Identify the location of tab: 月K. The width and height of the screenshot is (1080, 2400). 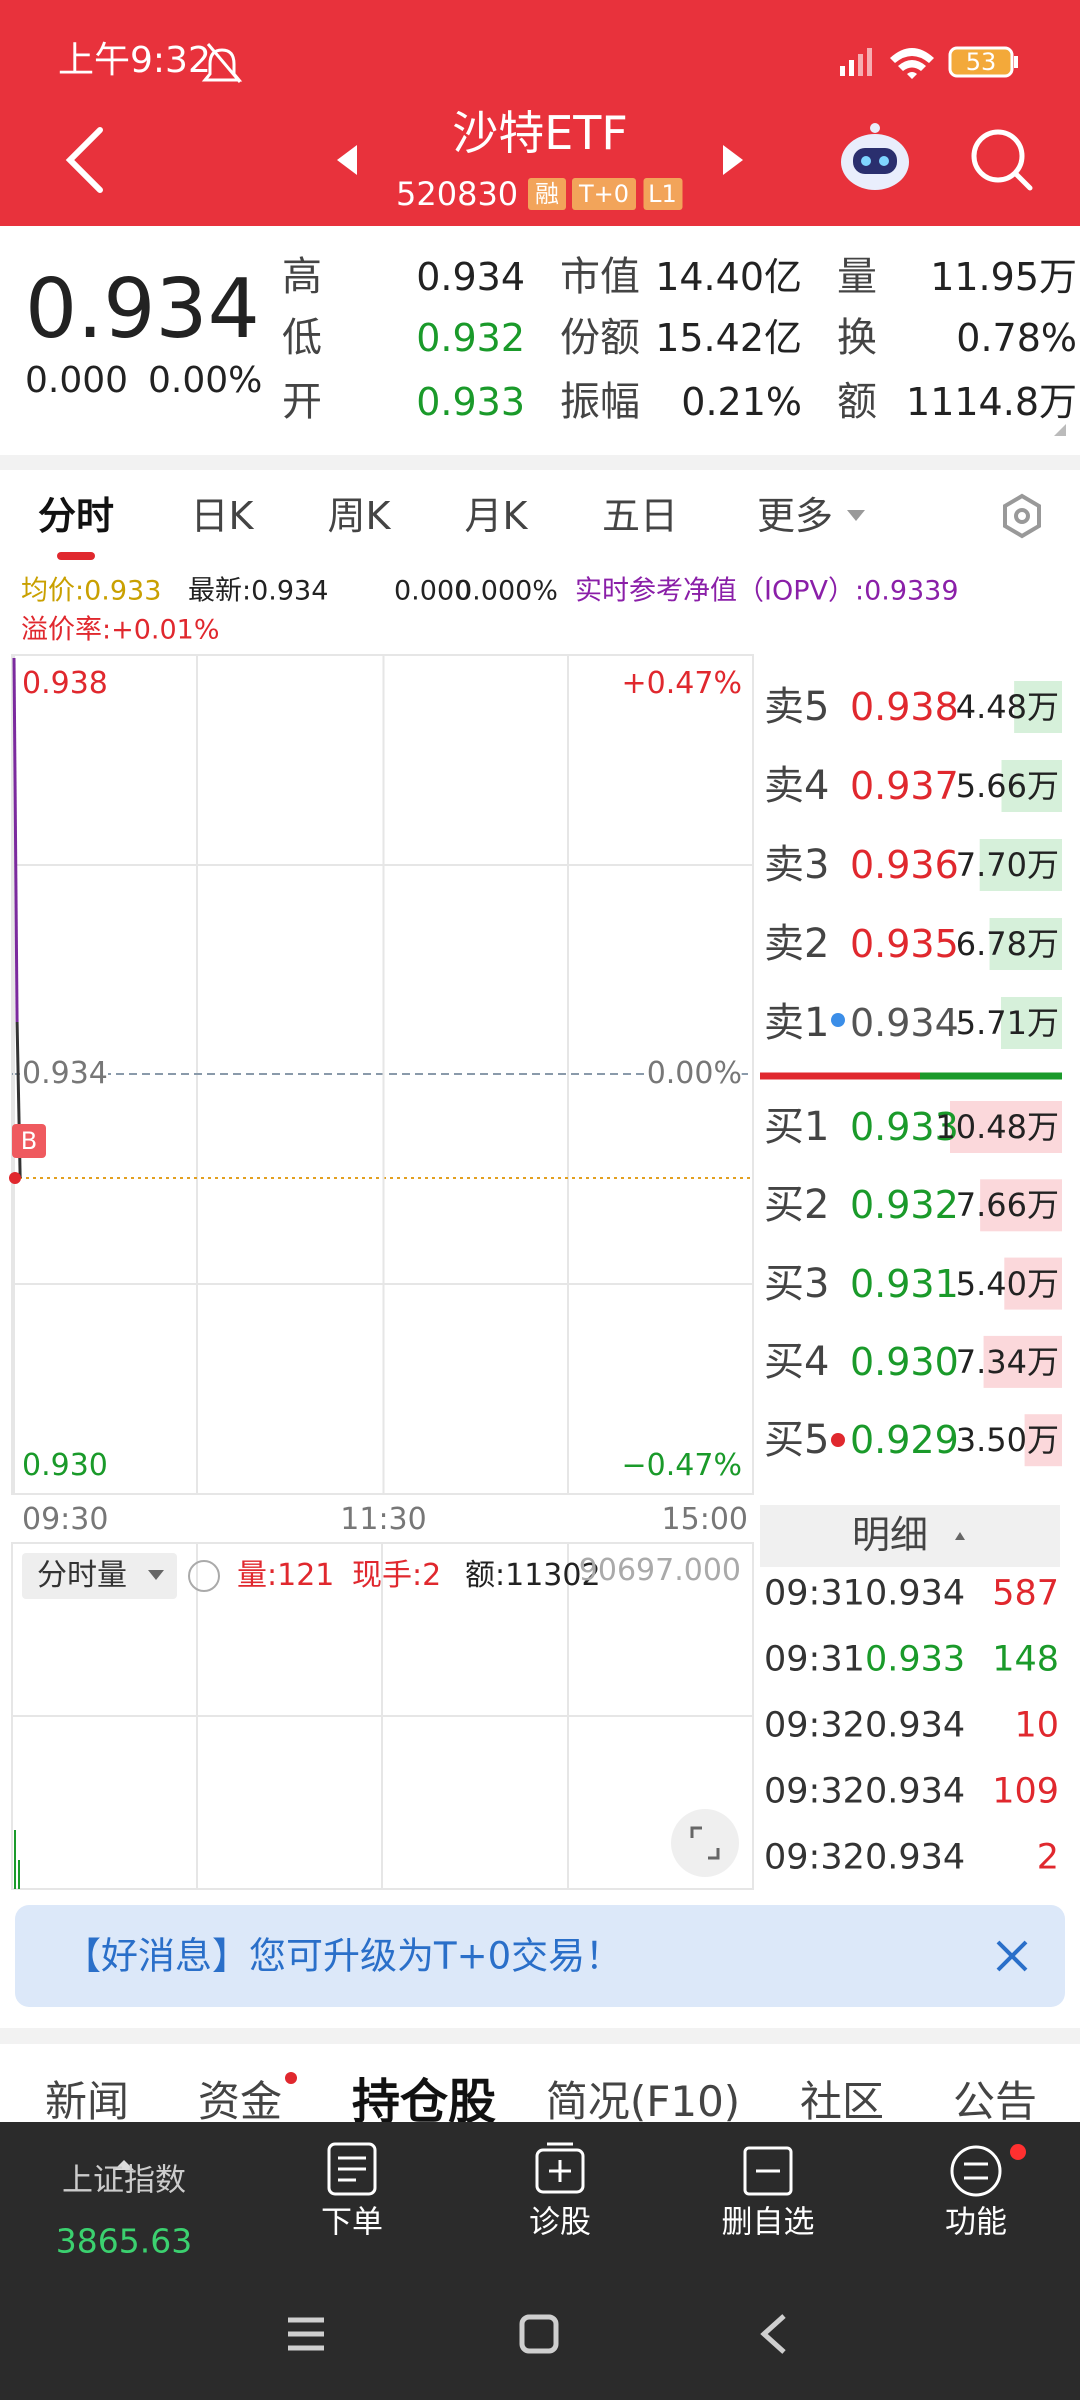
(496, 516).